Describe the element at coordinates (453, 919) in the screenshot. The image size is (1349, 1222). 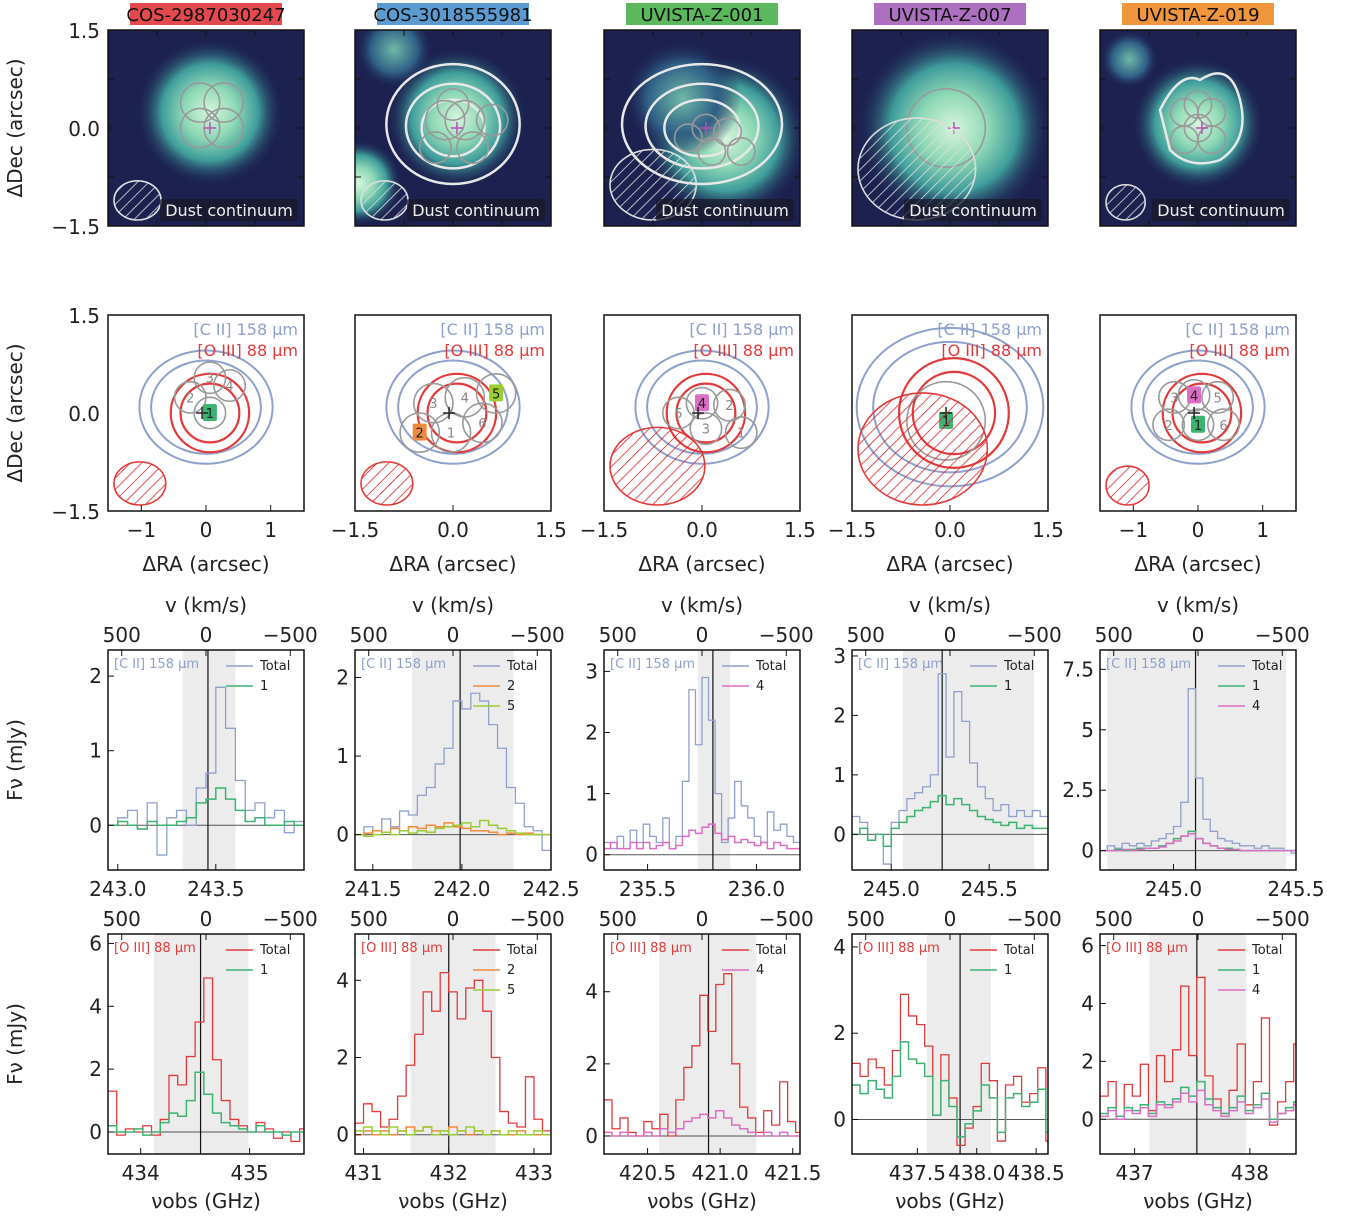
I see `velocity-tick-label: 0` at that location.